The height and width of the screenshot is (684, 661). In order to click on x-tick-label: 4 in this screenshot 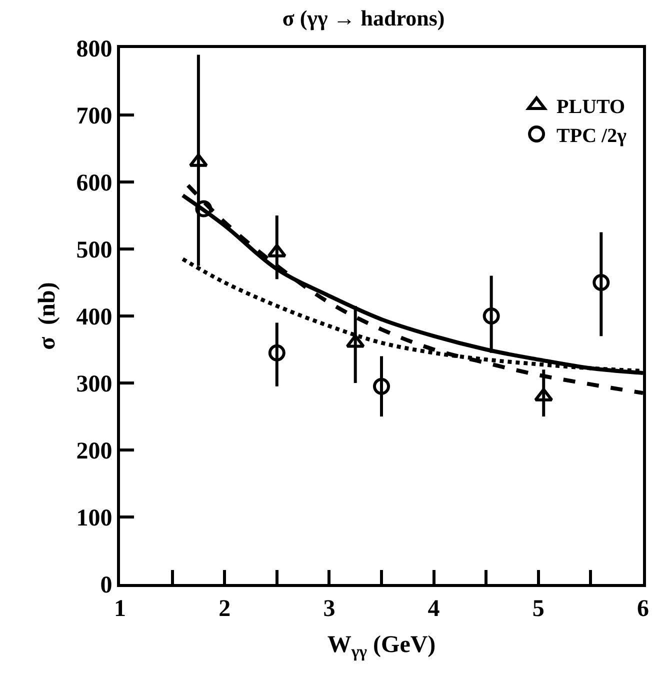, I will do `click(434, 609)`.